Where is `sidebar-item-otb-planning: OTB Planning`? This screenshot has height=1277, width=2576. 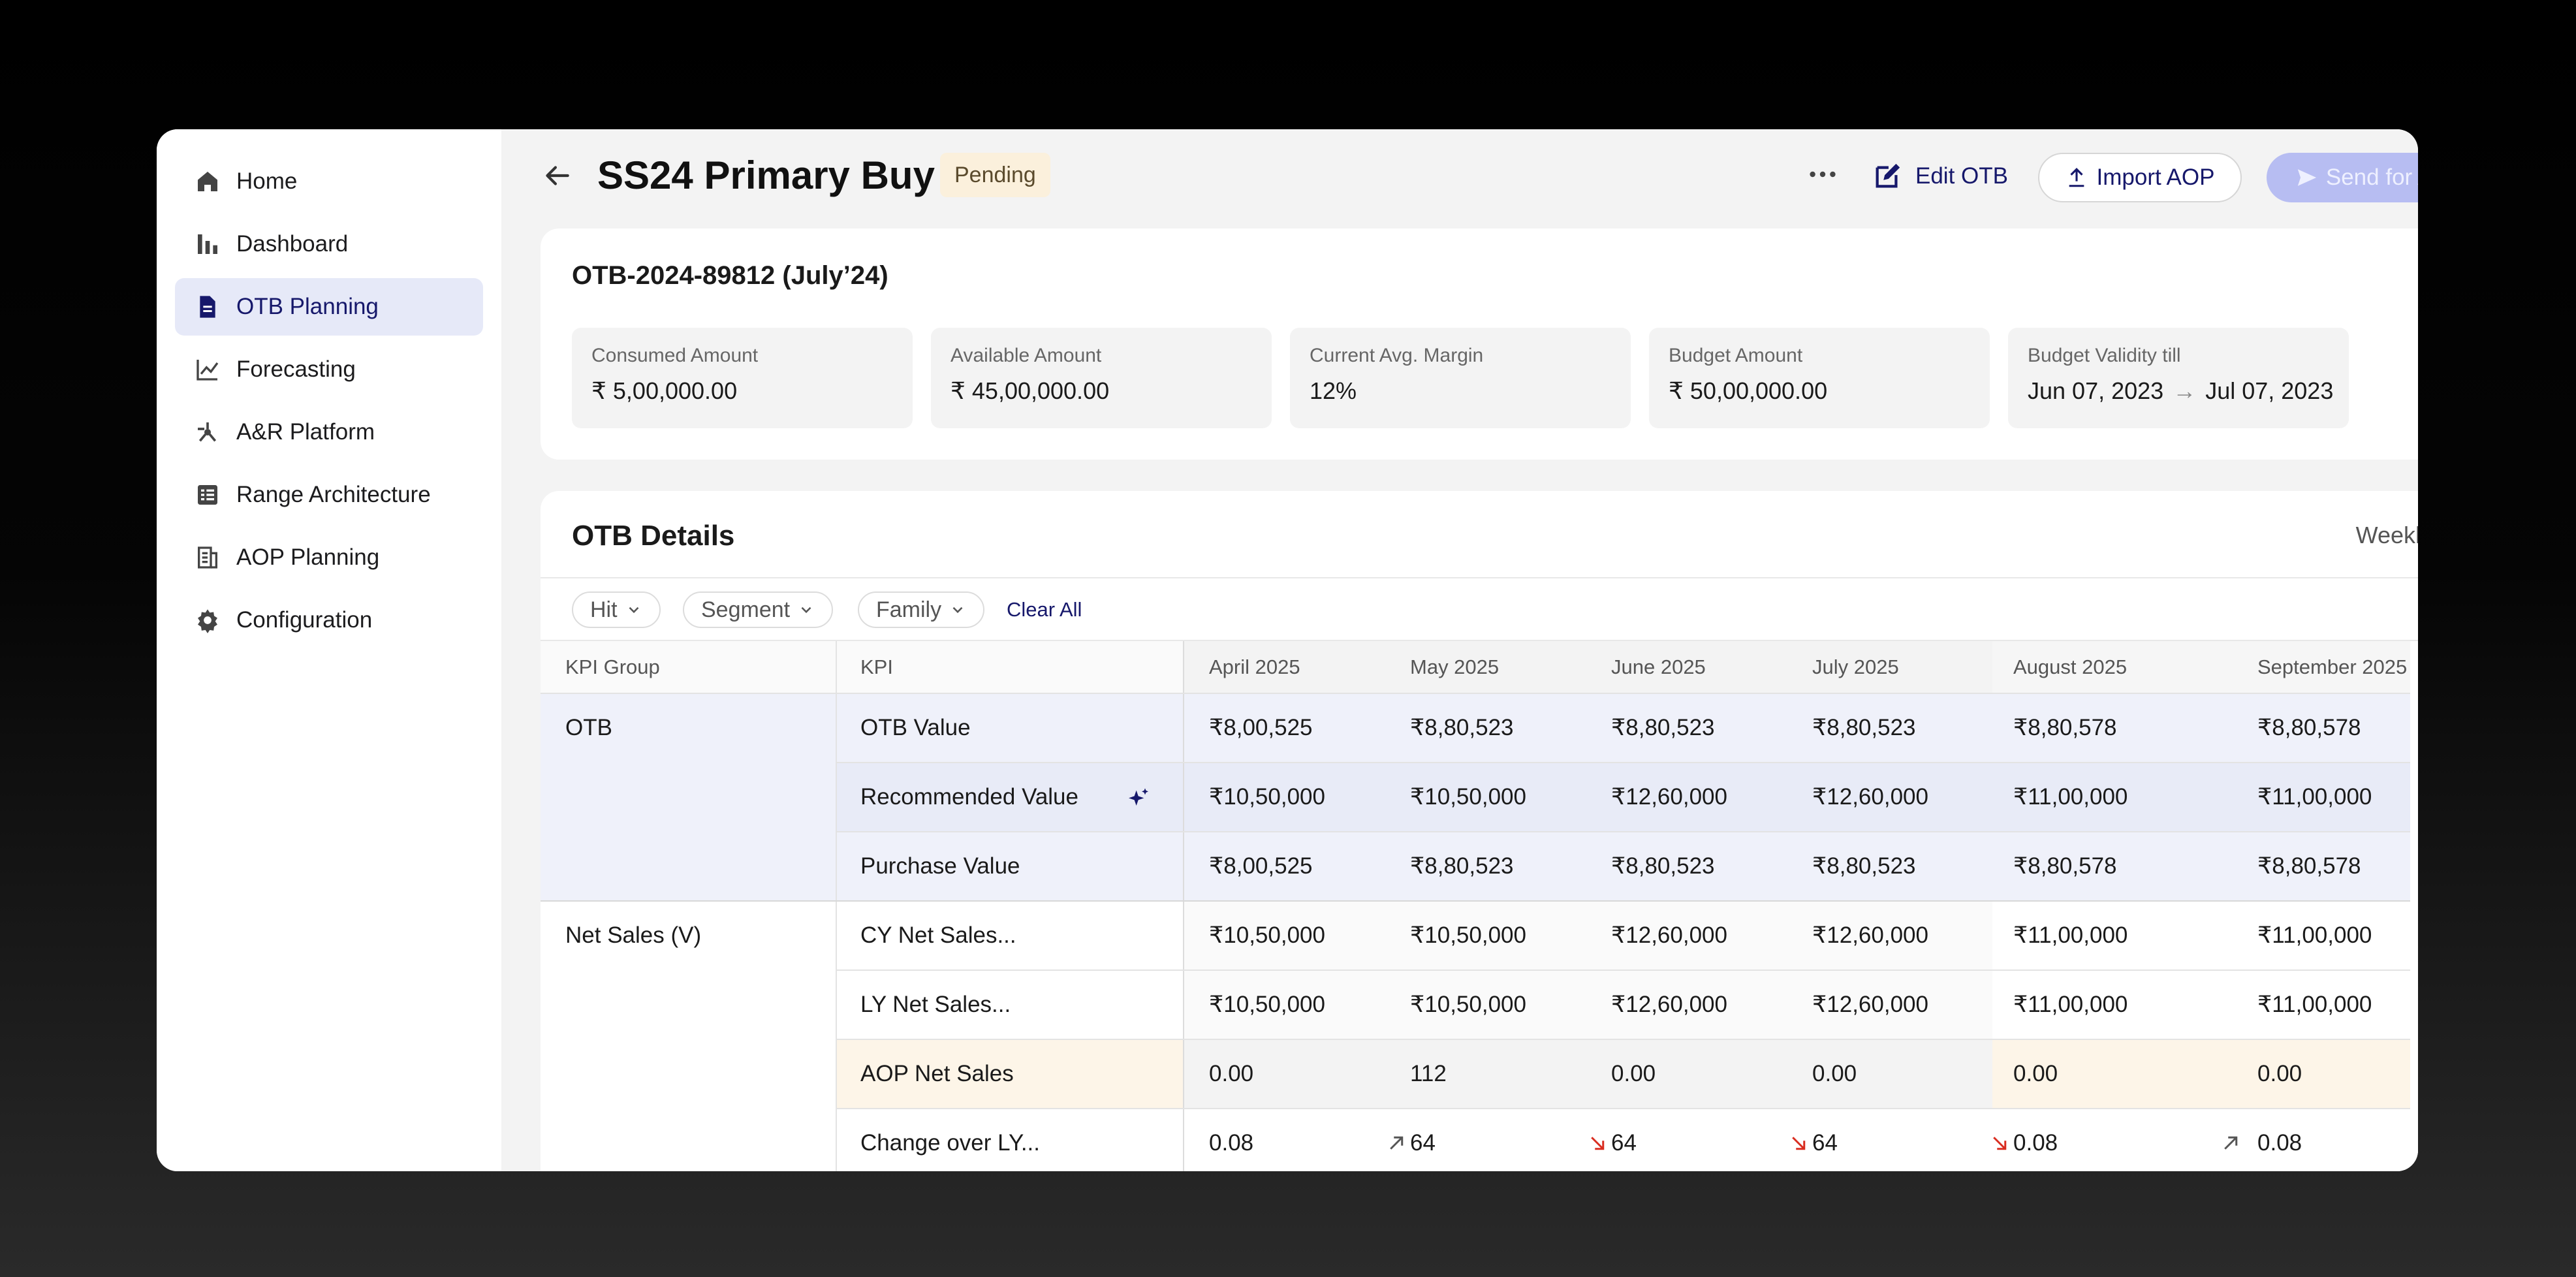
sidebar-item-otb-planning: OTB Planning is located at coordinates (329, 307).